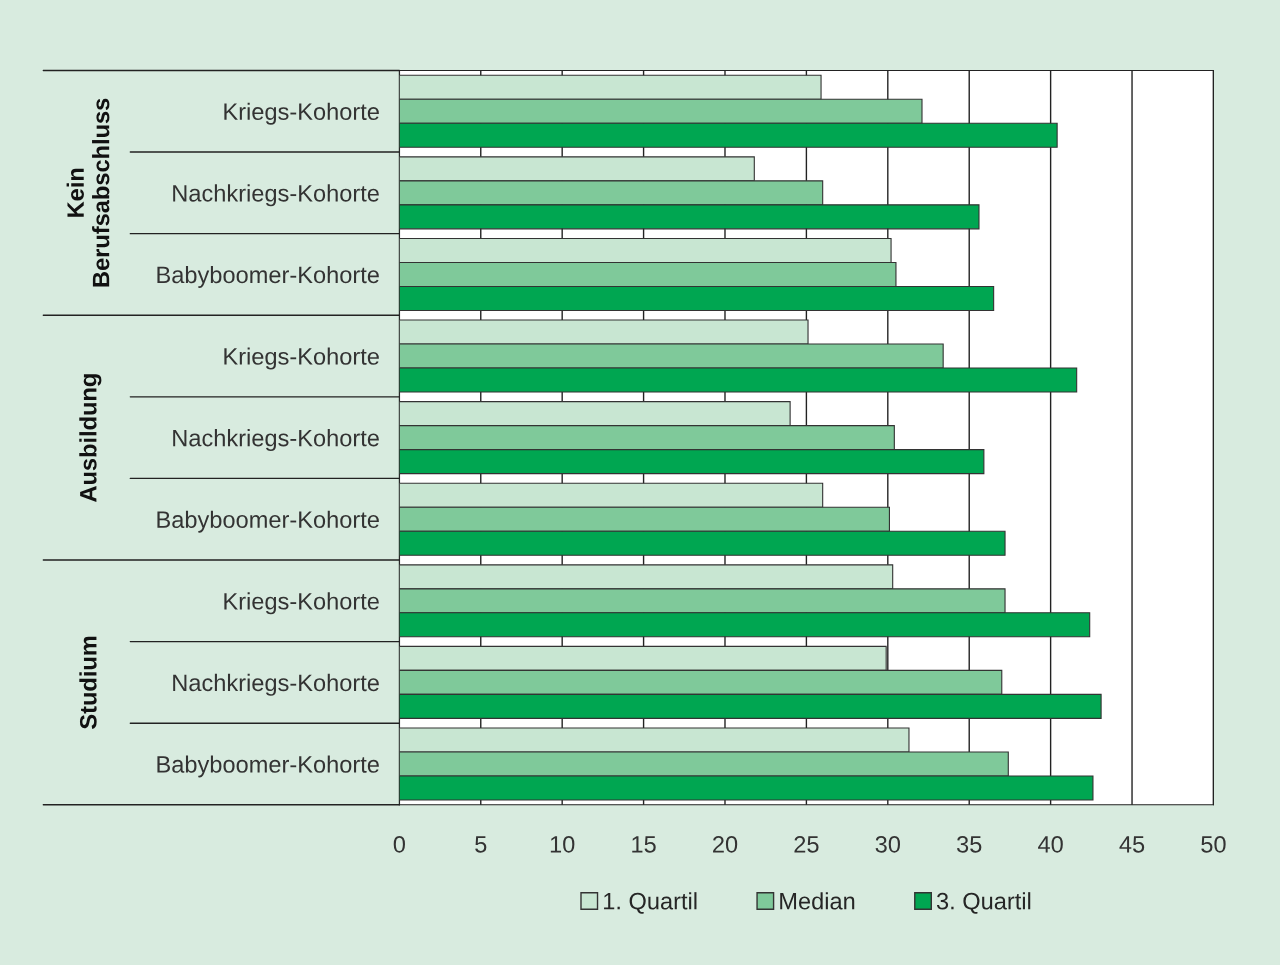  Describe the element at coordinates (481, 844) in the screenshot. I see `x-tick-label: 5` at that location.